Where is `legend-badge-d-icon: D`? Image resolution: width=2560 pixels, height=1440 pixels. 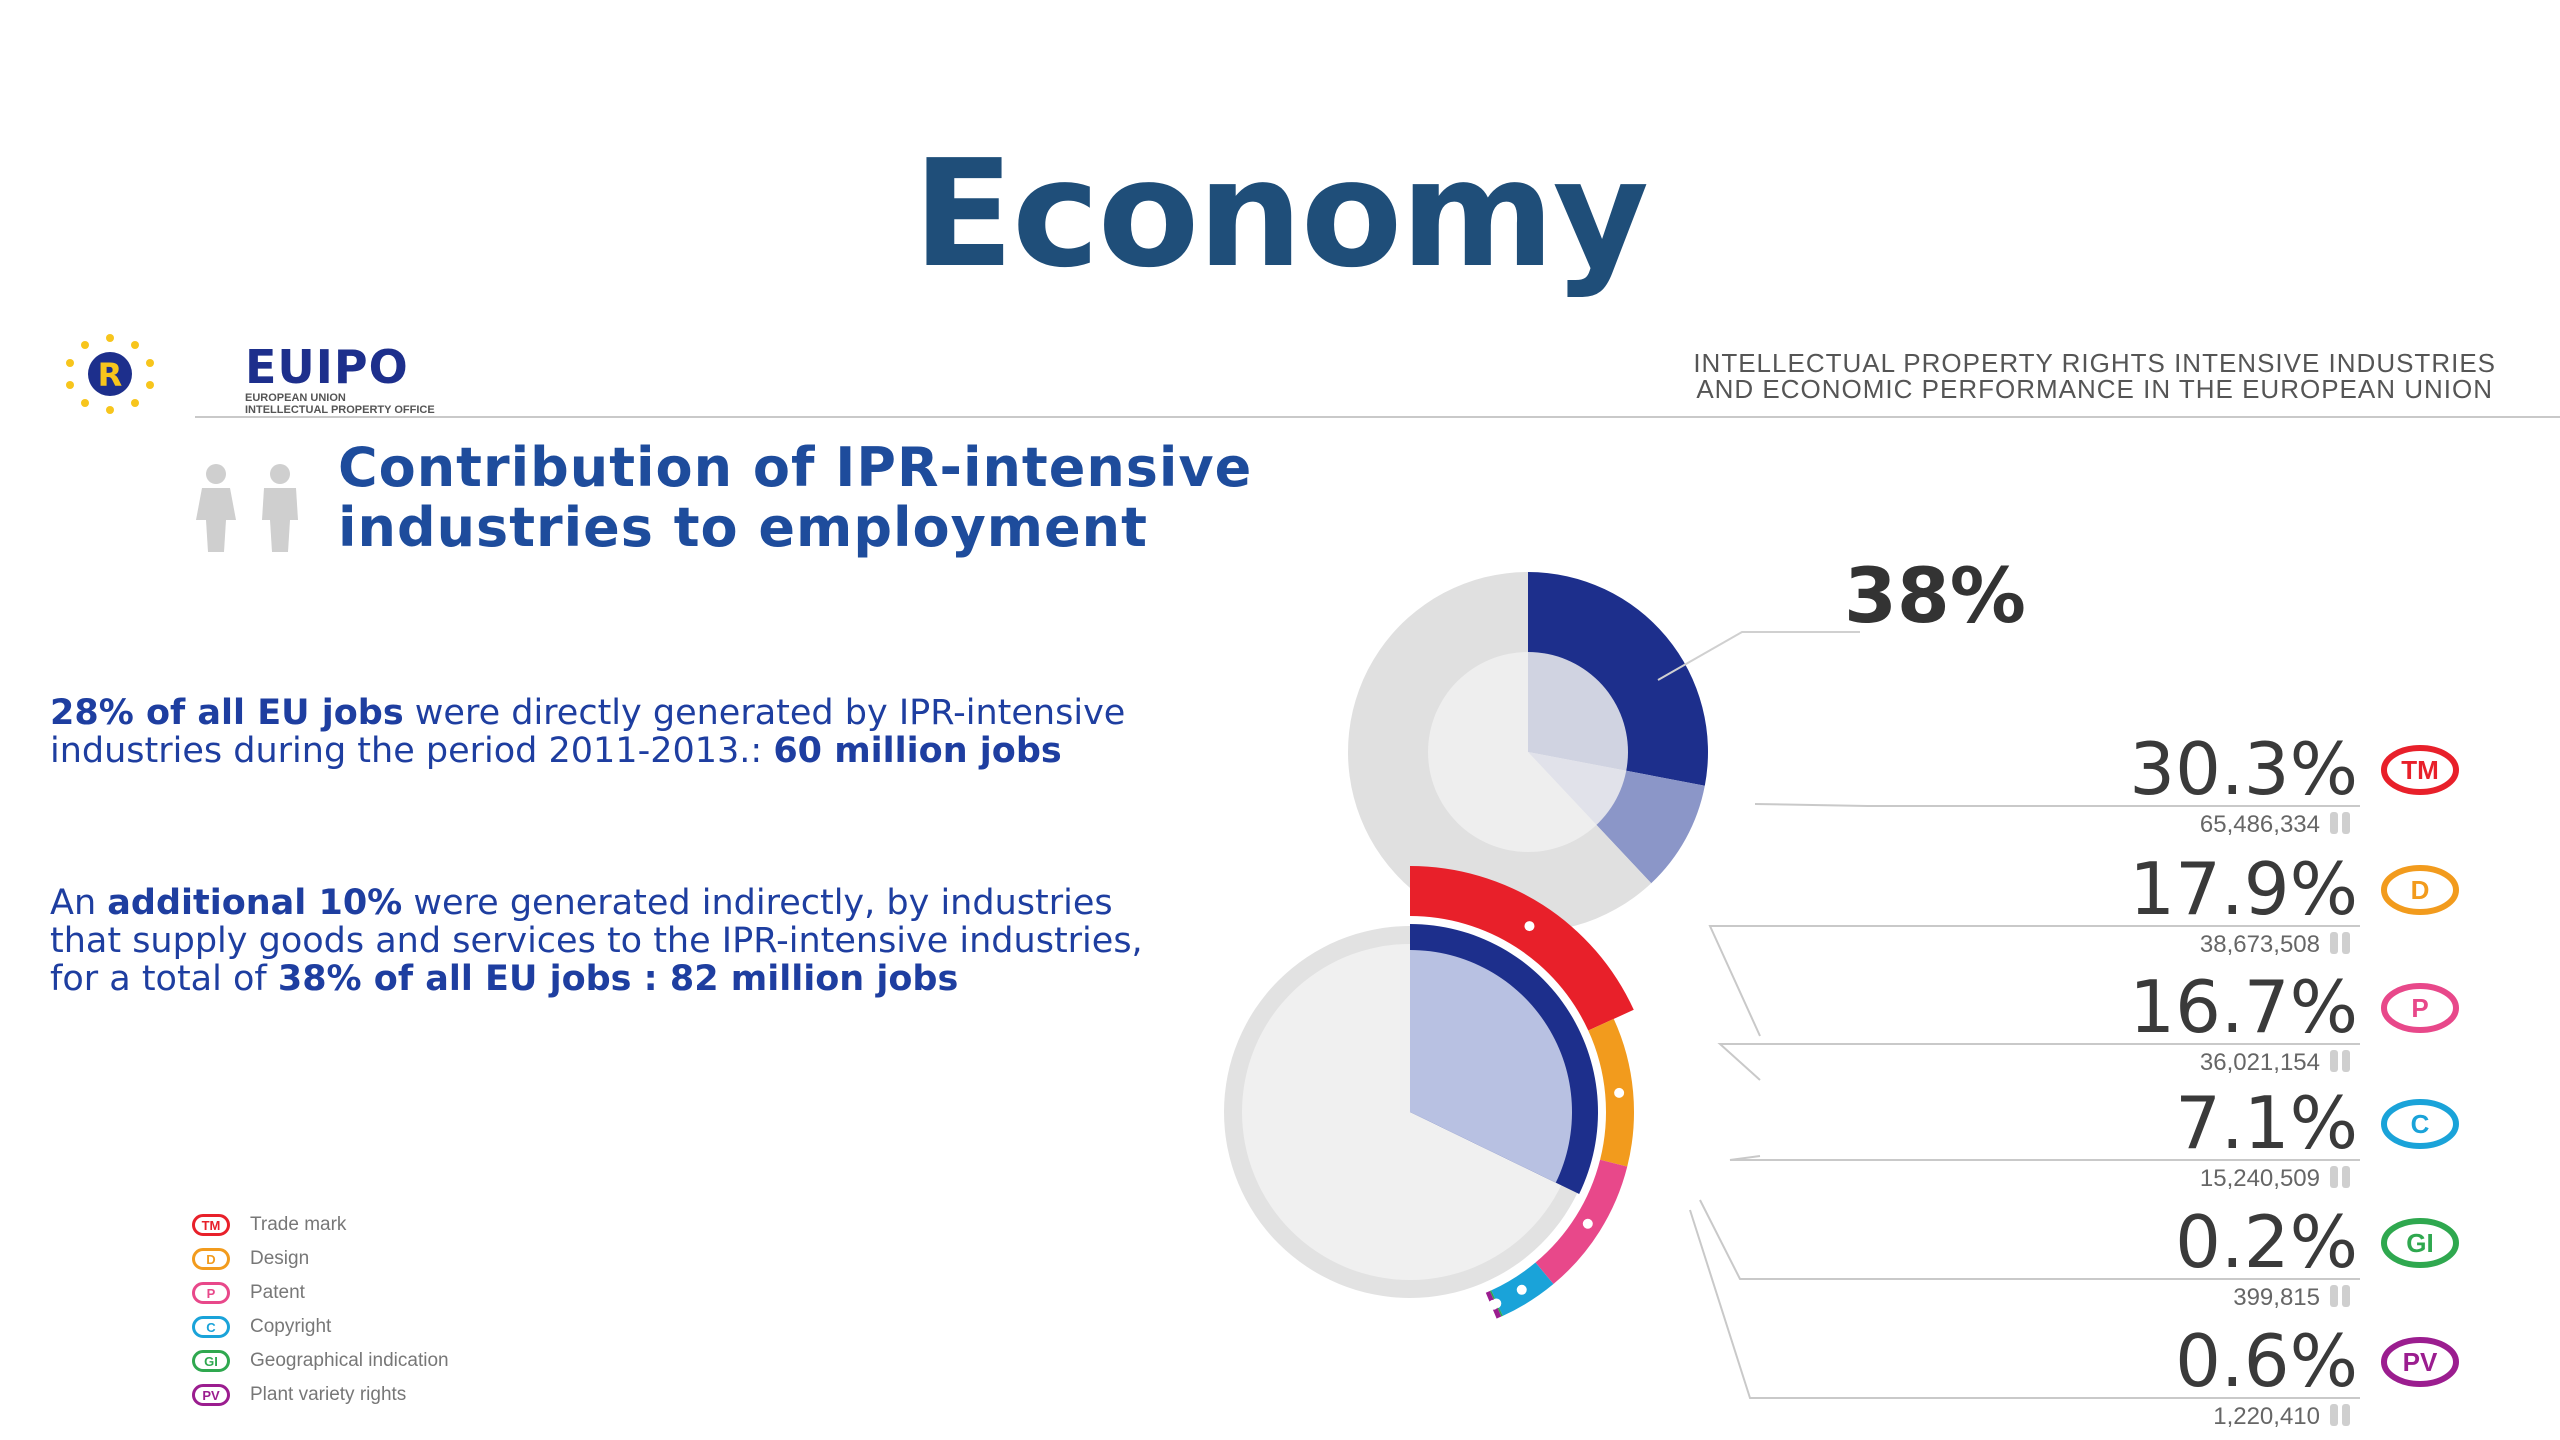
legend-badge-d-icon: D is located at coordinates (211, 1259).